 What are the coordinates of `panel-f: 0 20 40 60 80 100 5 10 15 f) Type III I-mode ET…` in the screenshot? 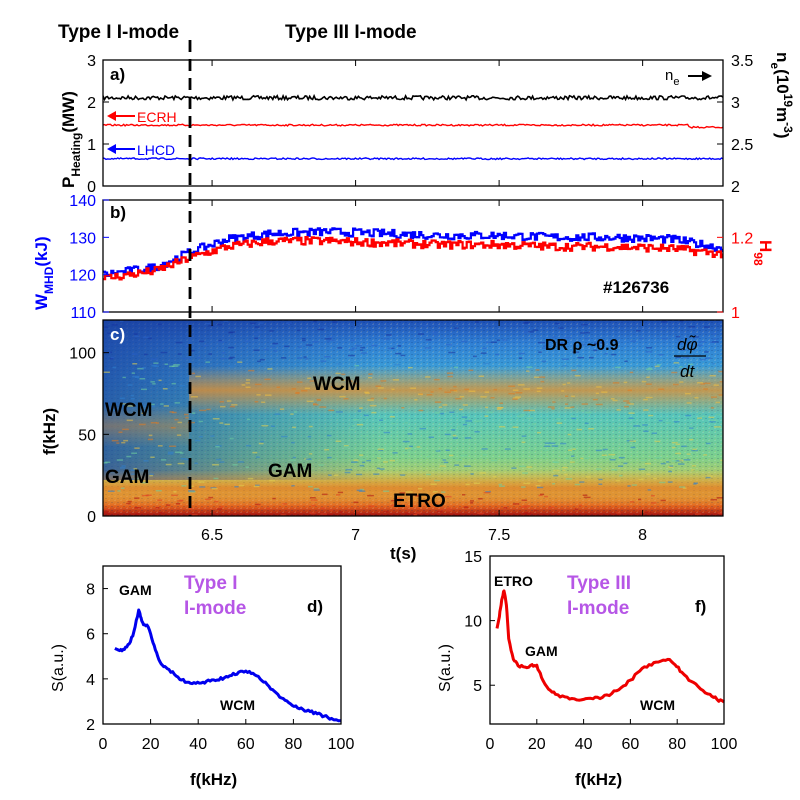 It's located at (587, 669).